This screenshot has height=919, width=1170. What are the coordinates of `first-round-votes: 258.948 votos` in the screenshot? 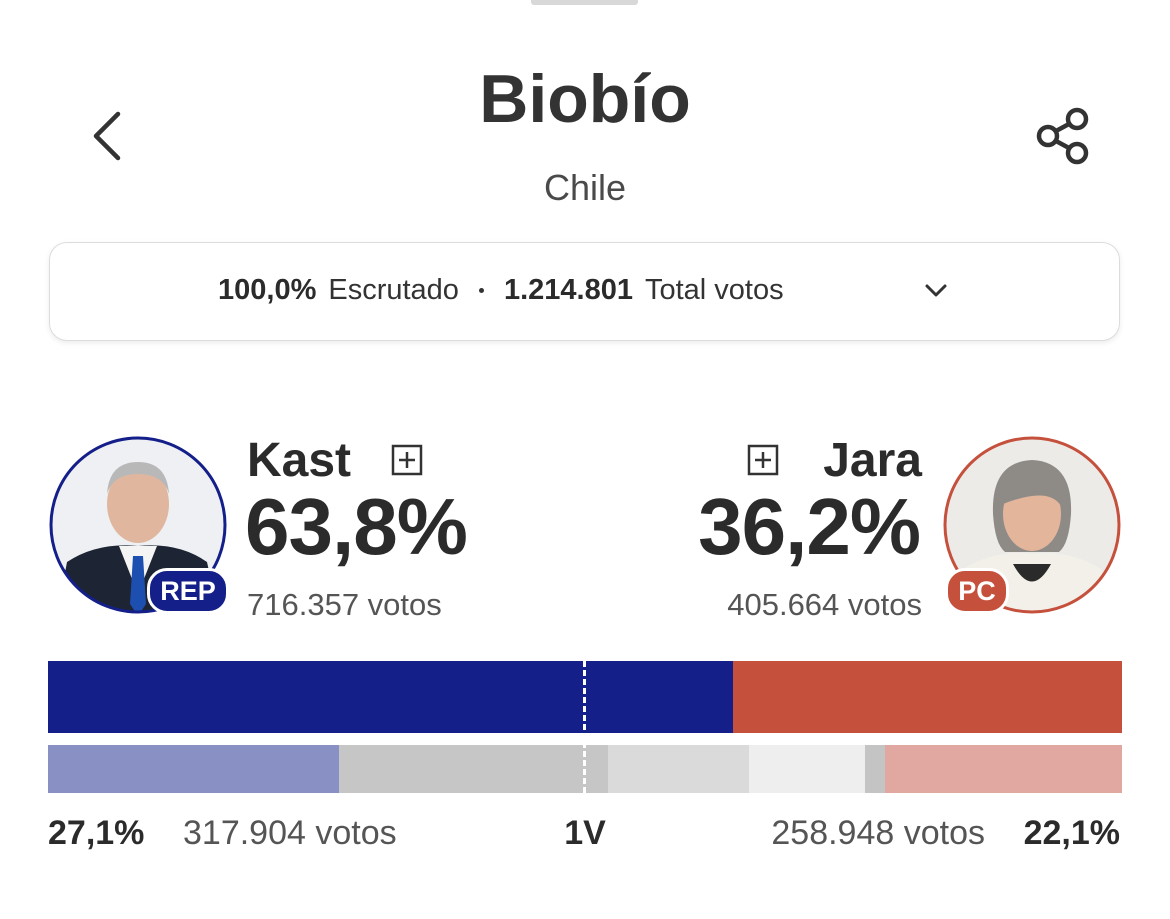 It's located at (878, 833).